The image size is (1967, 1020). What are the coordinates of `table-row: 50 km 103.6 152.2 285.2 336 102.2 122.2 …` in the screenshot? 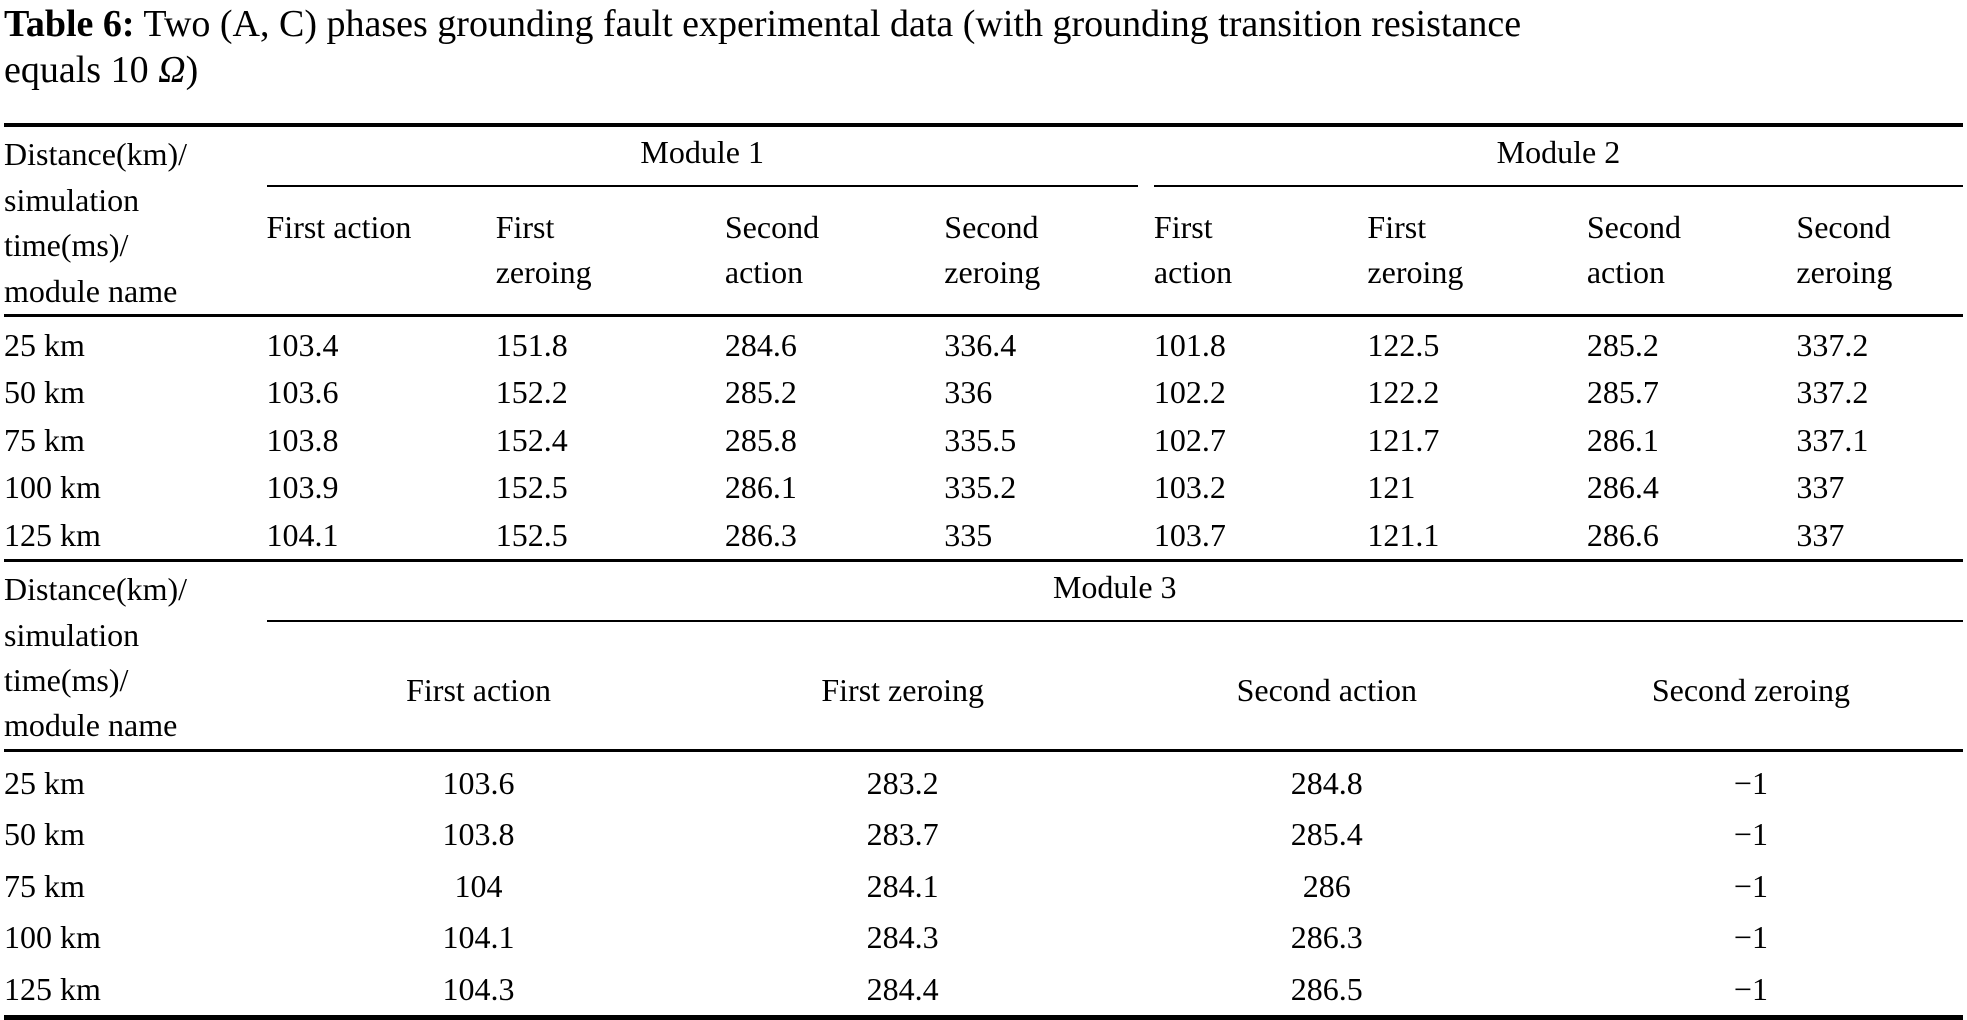 It's located at (983, 392).